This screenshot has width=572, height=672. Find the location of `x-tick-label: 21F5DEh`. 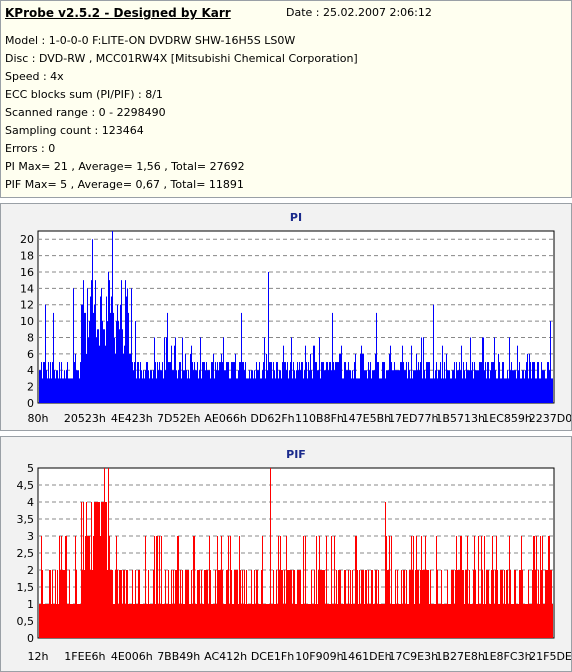

x-tick-label: 21F5DEh is located at coordinates (550, 656).